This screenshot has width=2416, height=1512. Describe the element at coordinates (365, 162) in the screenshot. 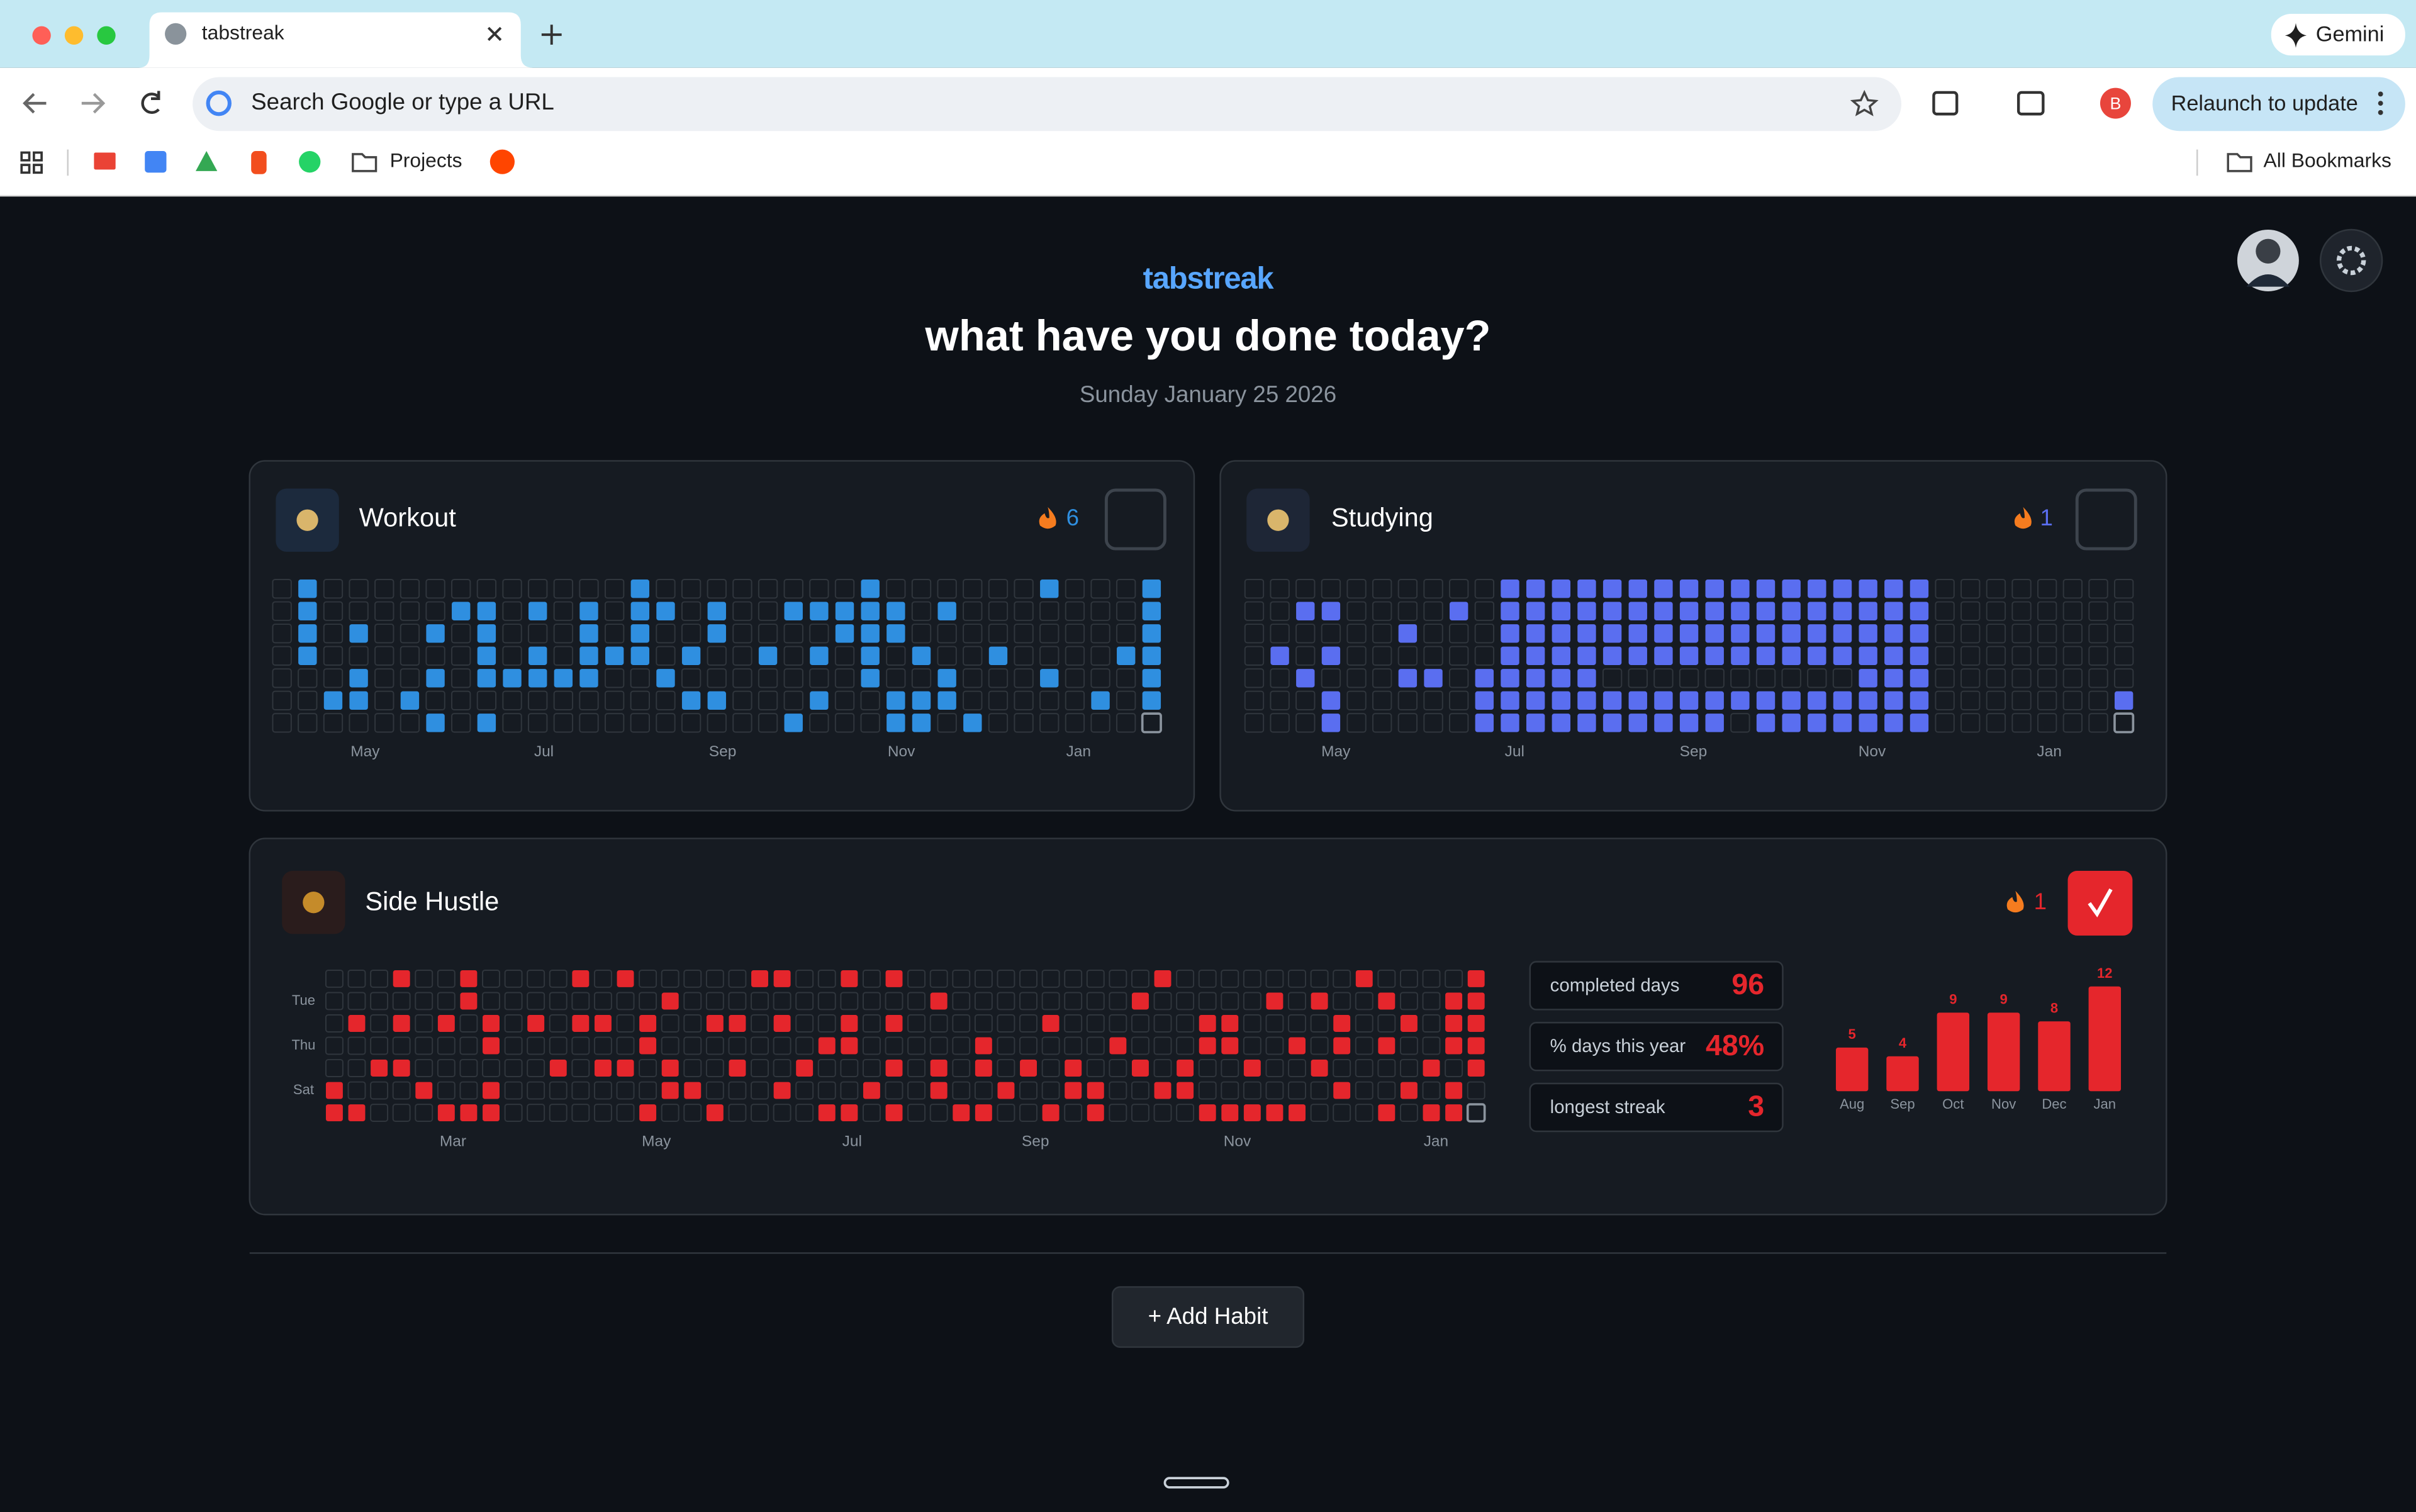

I see `folder-icon` at that location.